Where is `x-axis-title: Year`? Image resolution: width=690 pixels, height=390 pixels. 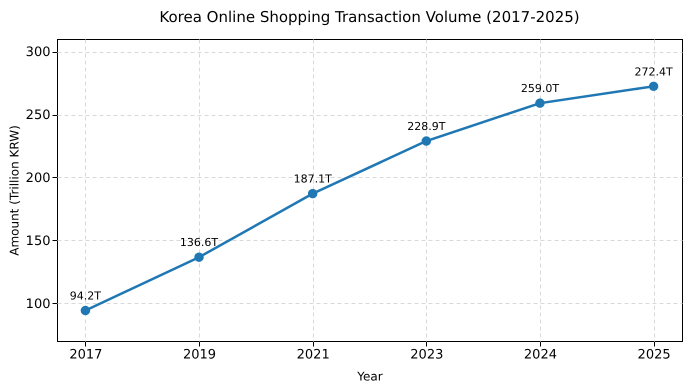
x-axis-title: Year is located at coordinates (369, 377).